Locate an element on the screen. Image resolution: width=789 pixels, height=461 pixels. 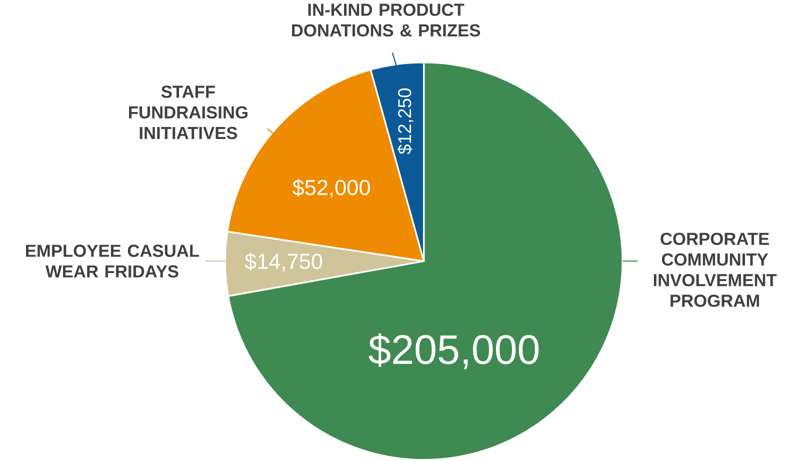
data-label: $12,250 is located at coordinates (405, 121).